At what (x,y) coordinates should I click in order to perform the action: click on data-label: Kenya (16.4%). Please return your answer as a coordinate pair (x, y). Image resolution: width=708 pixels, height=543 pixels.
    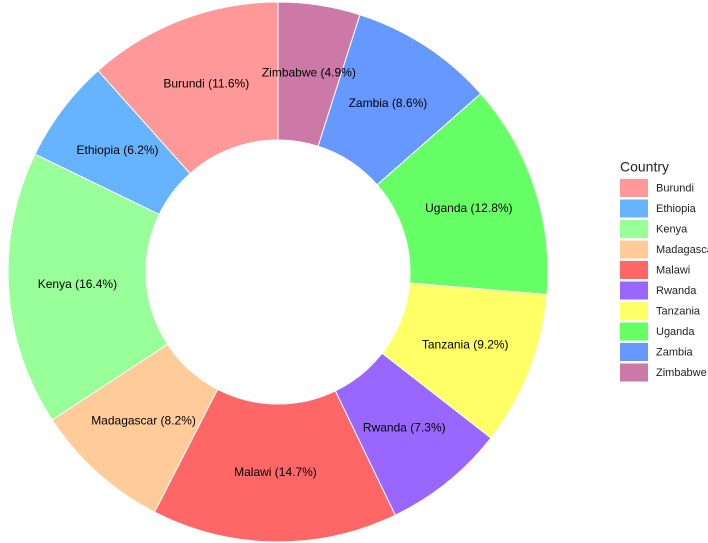
    Looking at the image, I should click on (77, 284).